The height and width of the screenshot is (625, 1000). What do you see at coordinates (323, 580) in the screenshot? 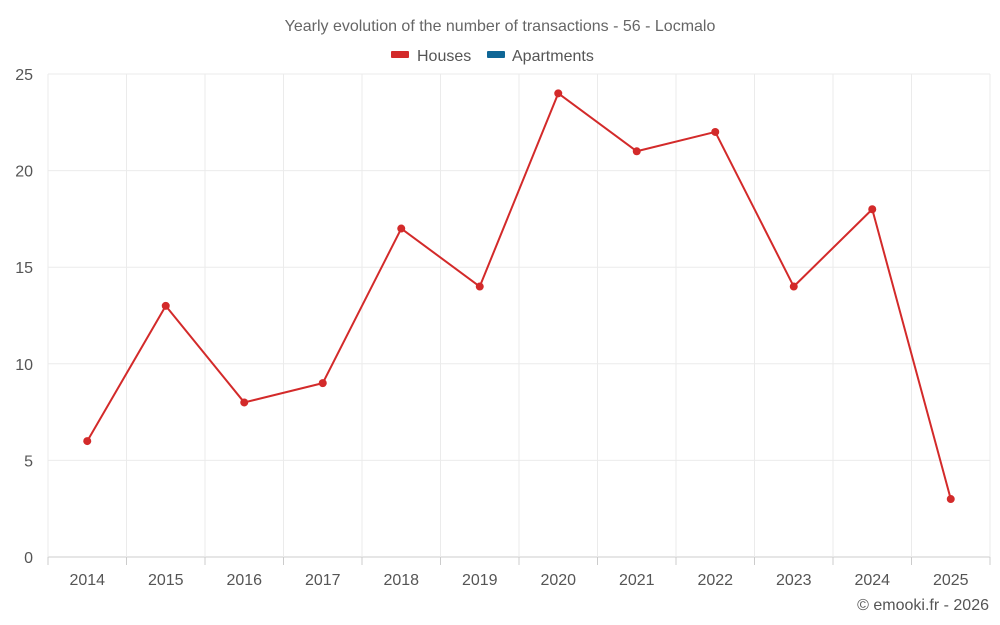
I see `x-tick-label: 2017` at bounding box center [323, 580].